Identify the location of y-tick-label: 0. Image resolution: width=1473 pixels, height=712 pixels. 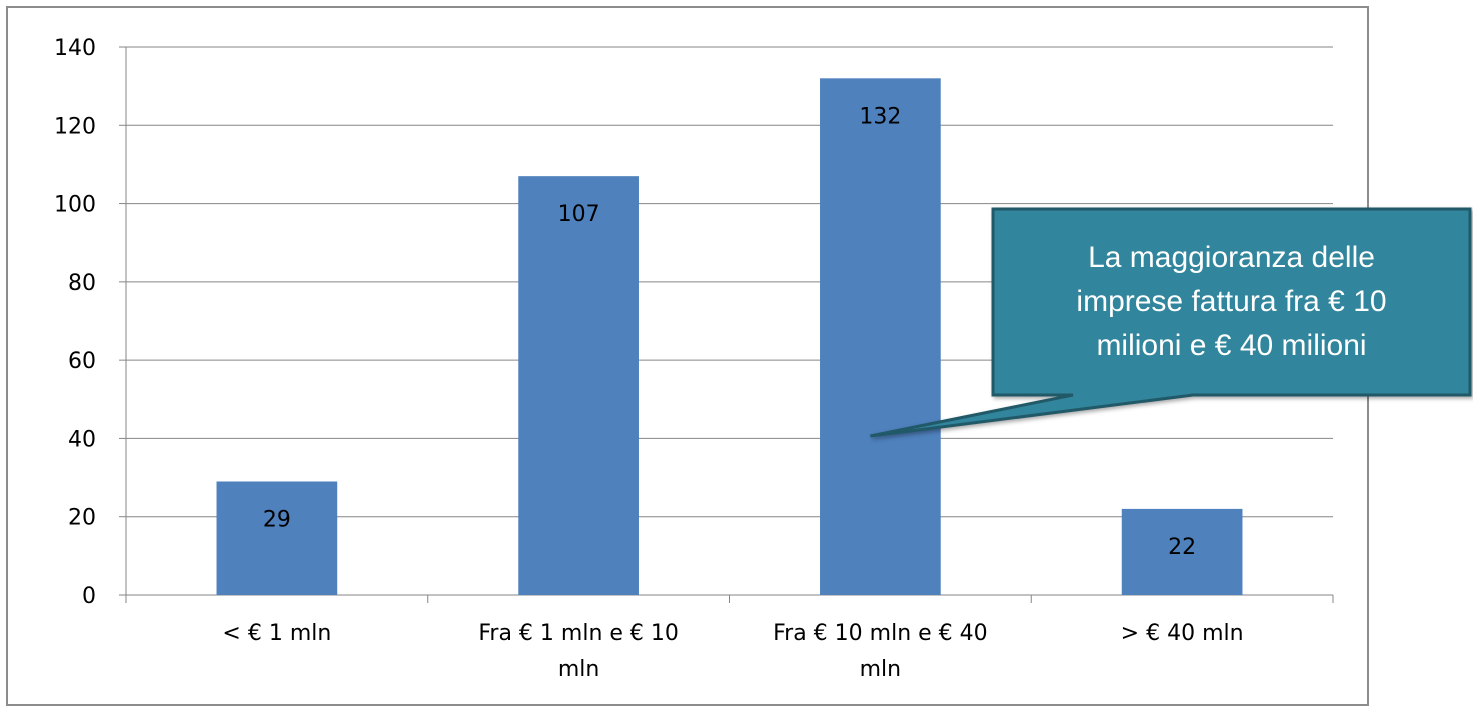
(89, 596).